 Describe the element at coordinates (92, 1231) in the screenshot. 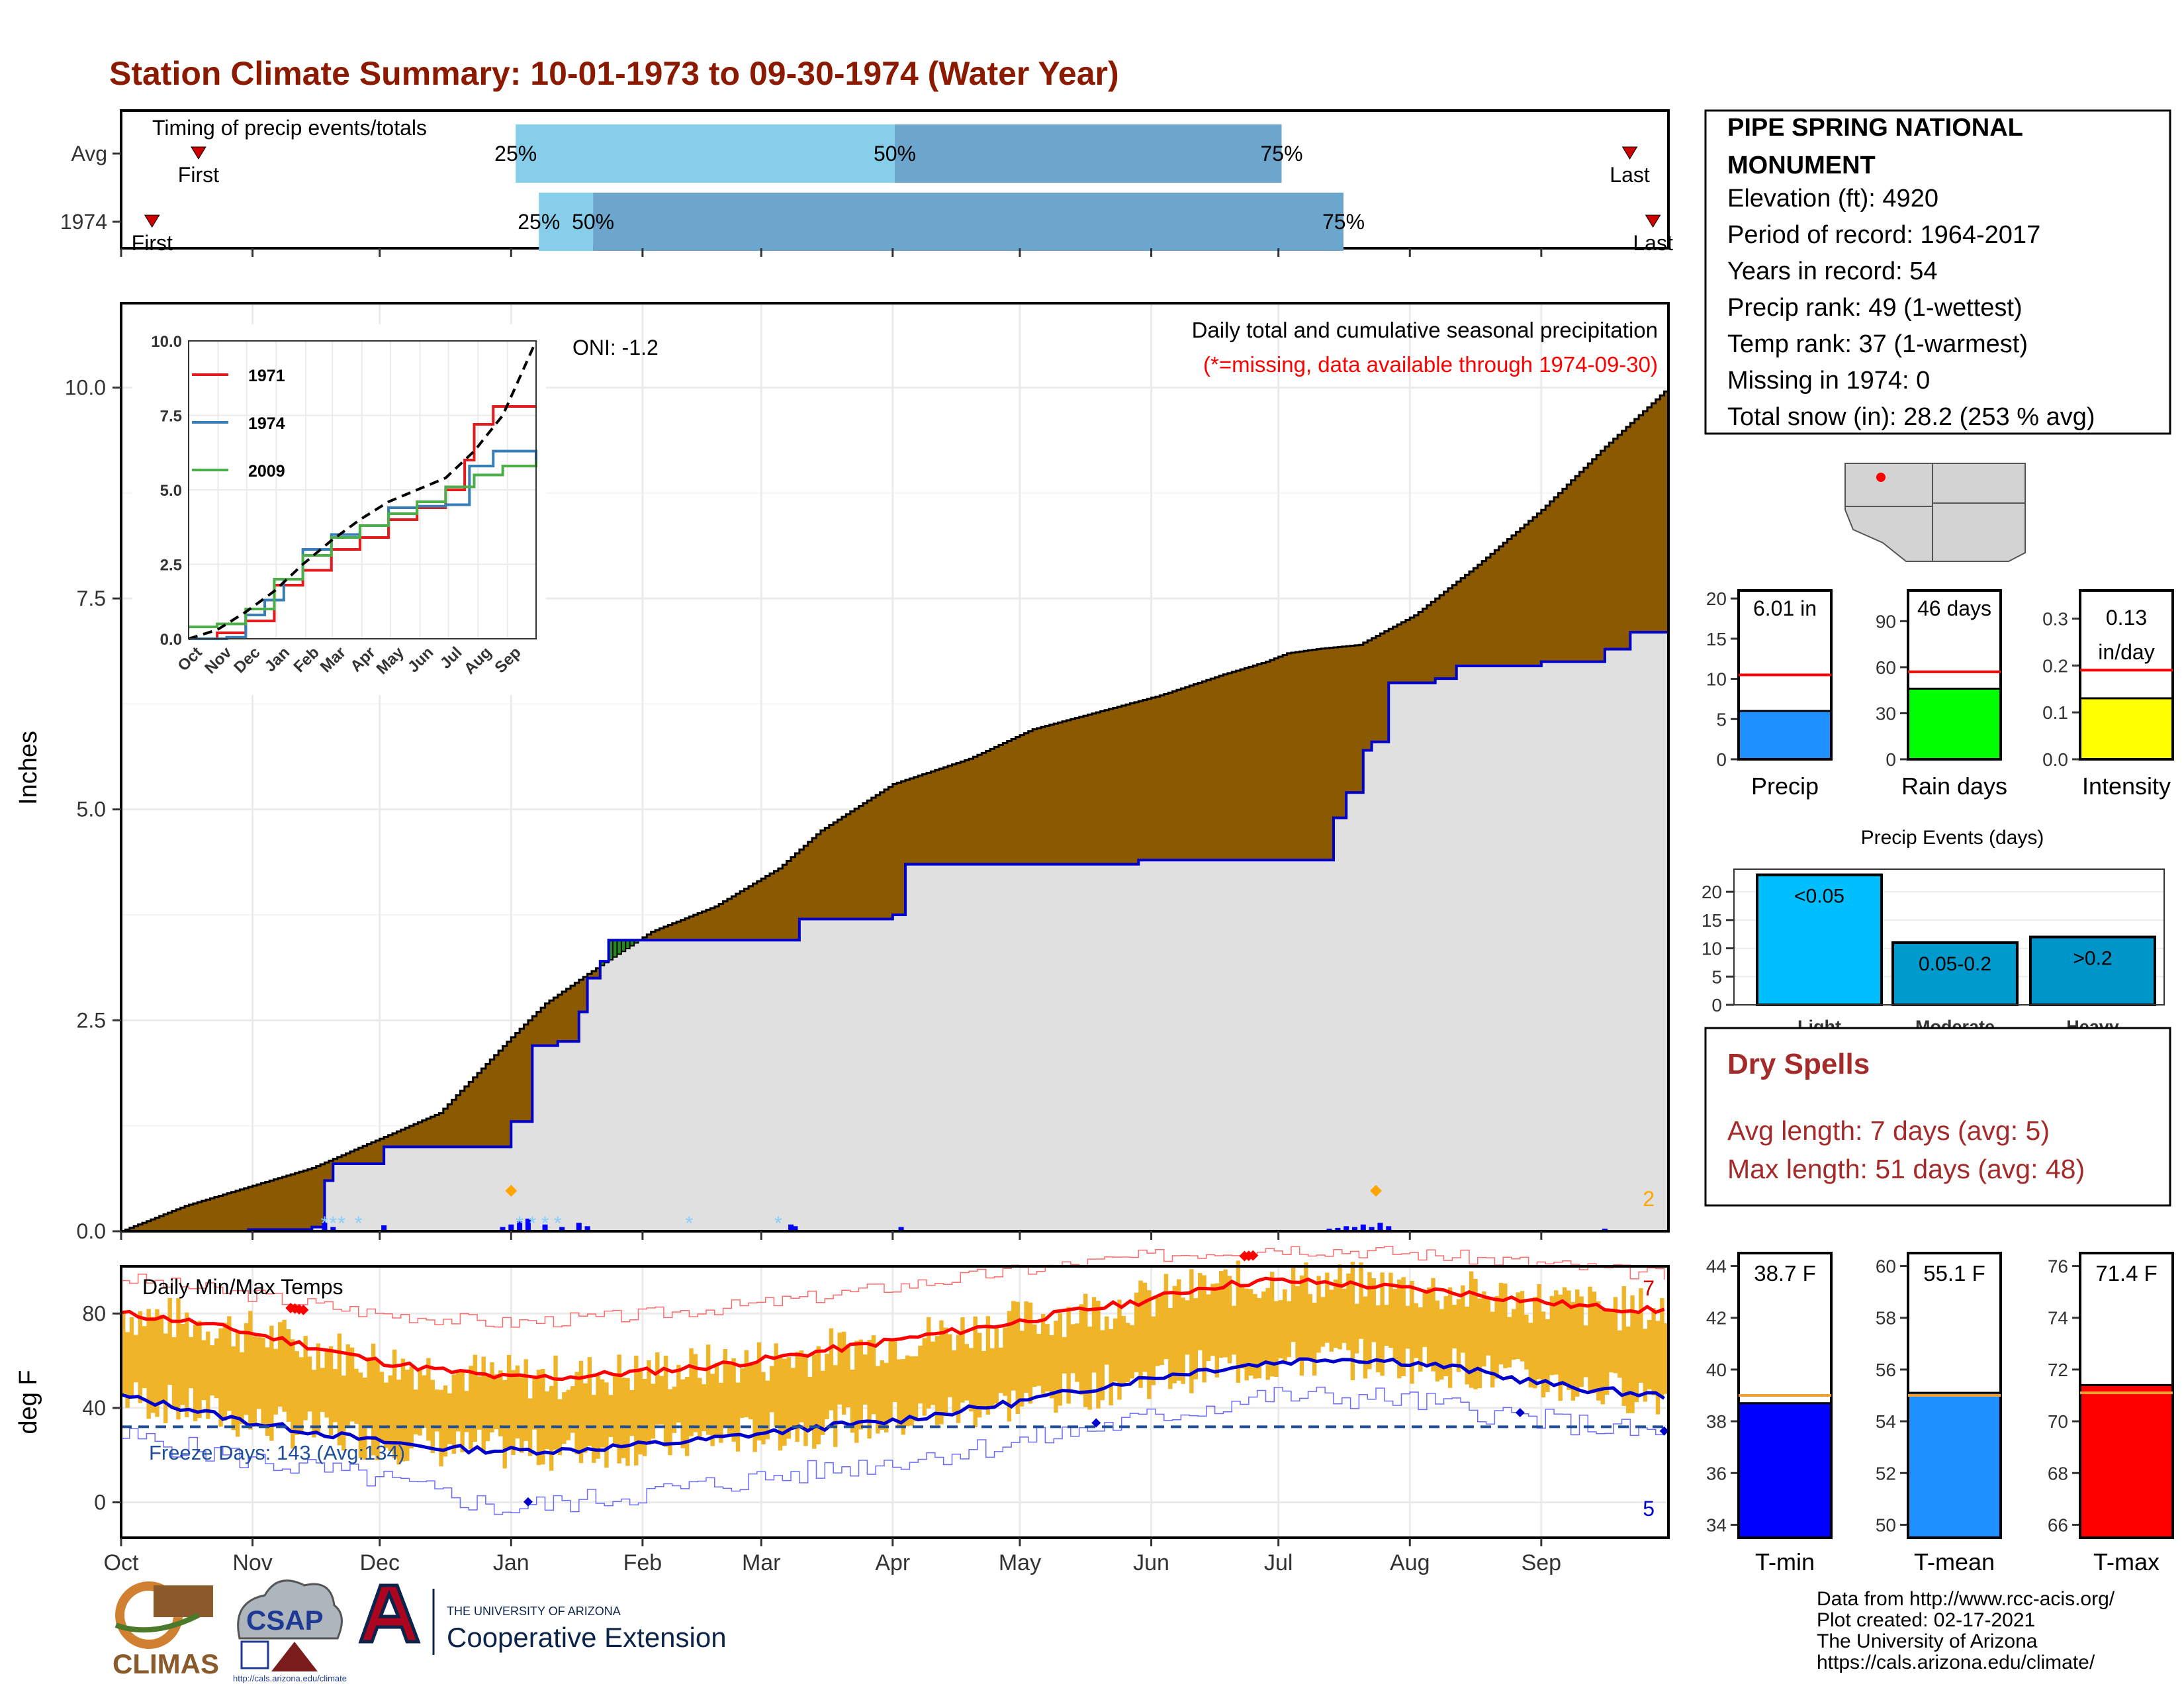

I see `y-tick-label: 0.0` at that location.